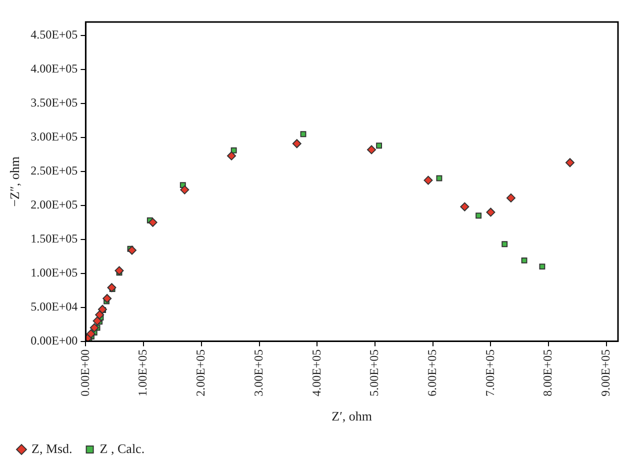 The image size is (630, 470). What do you see at coordinates (54, 69) in the screenshot?
I see `y-tick-label: 4.00E+05` at bounding box center [54, 69].